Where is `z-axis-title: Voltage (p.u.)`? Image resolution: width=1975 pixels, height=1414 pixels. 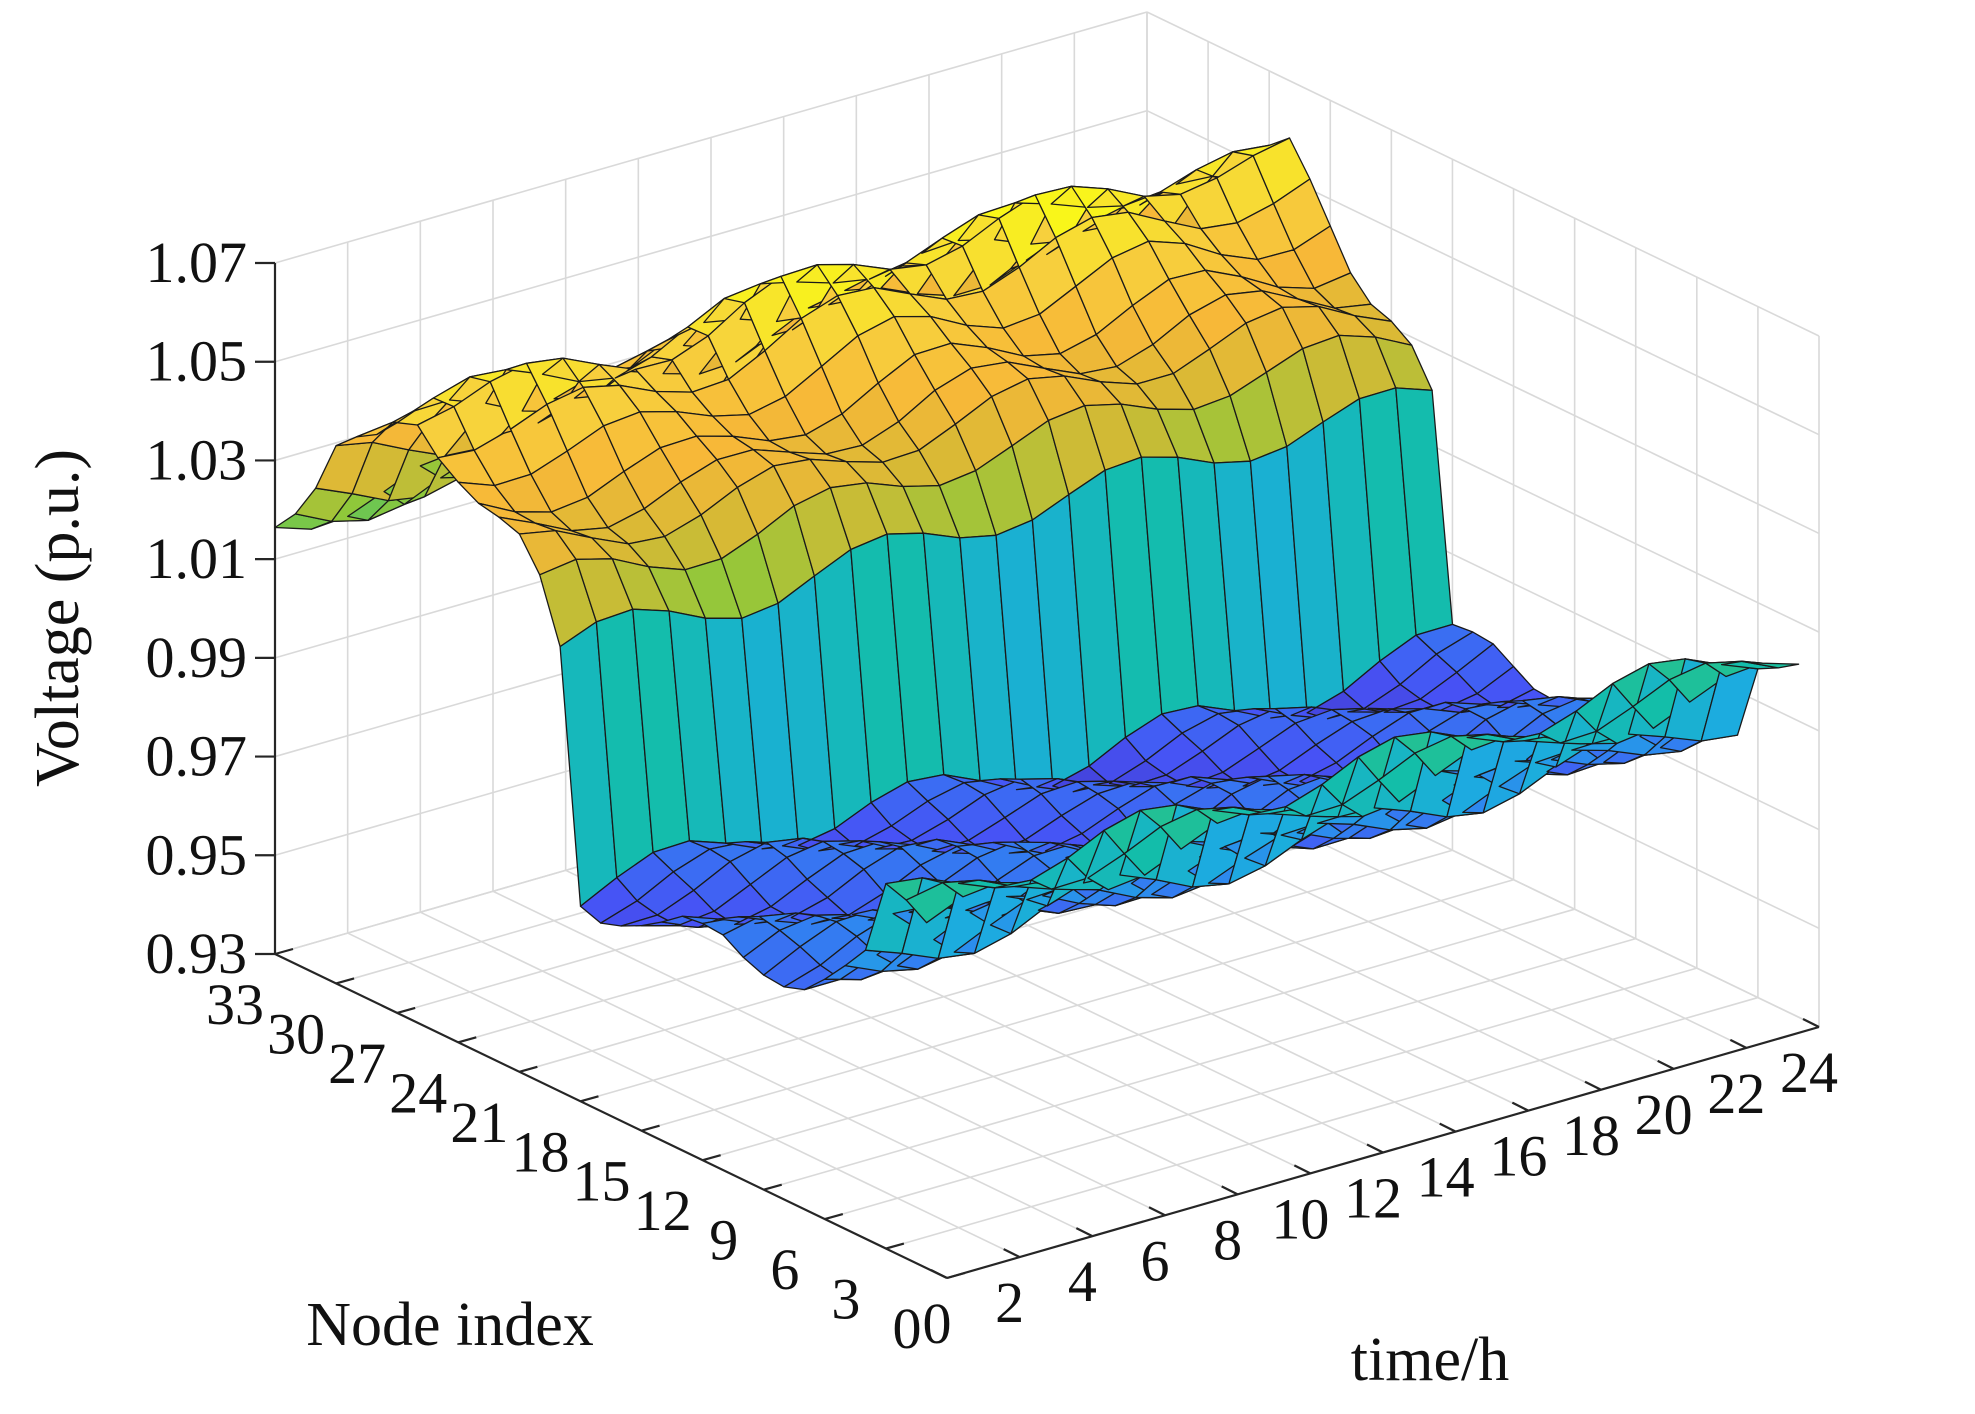 z-axis-title: Voltage (p.u.) is located at coordinates (58, 618).